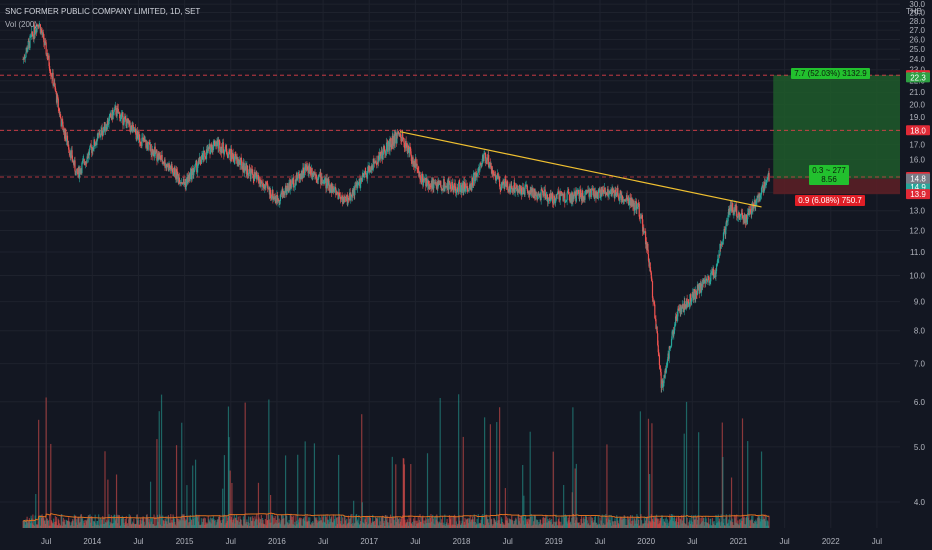  Describe the element at coordinates (830, 201) in the screenshot. I see `stop-label: 0.9 (6.08%) 750.7` at that location.